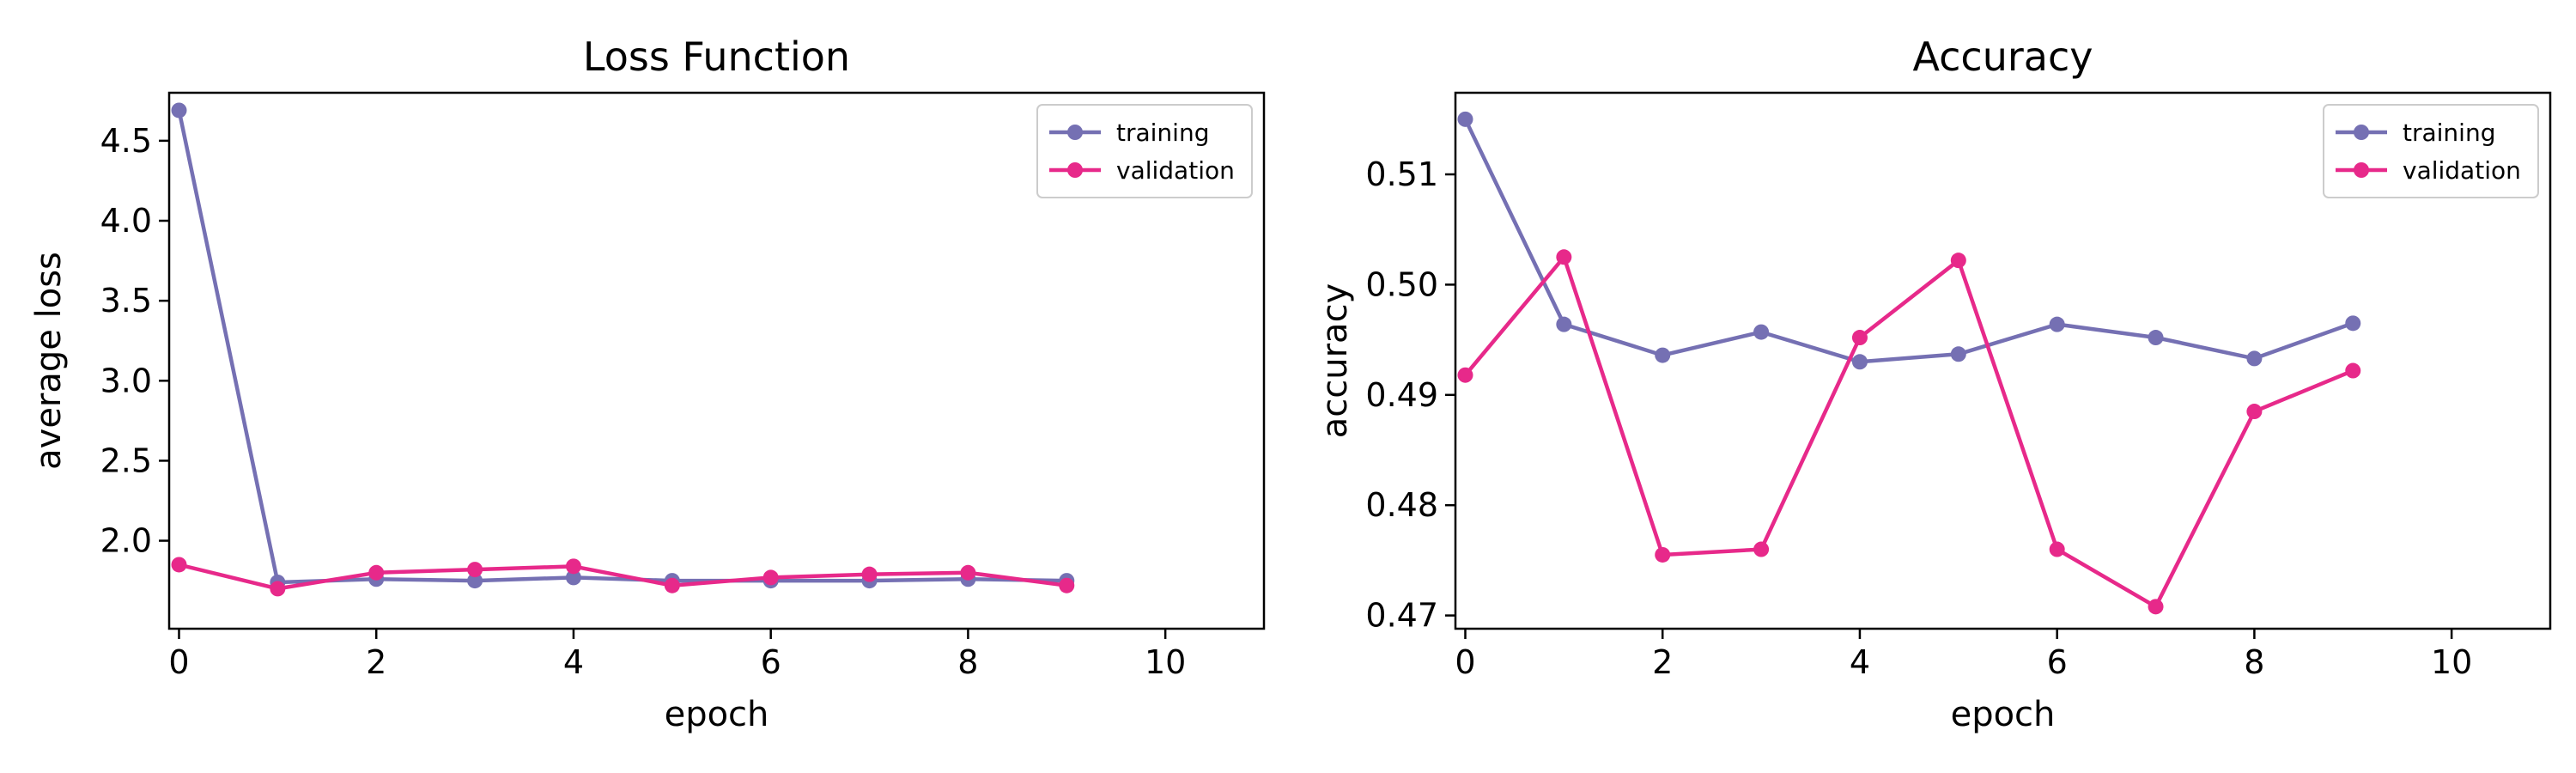 Image resolution: width=2576 pixels, height=773 pixels. I want to click on y-tick-label: 3.5, so click(126, 301).